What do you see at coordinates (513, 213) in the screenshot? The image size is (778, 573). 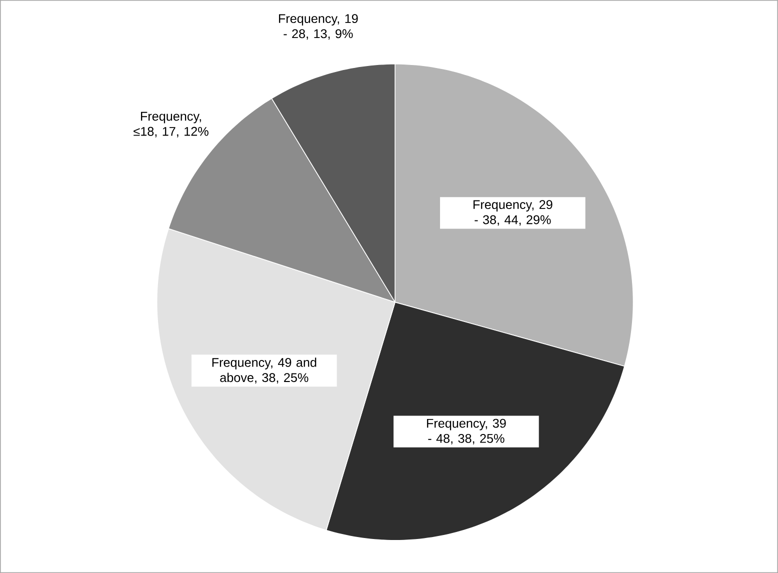 I see `slice-label: Frequency, 29 - 38, 44, 29%` at bounding box center [513, 213].